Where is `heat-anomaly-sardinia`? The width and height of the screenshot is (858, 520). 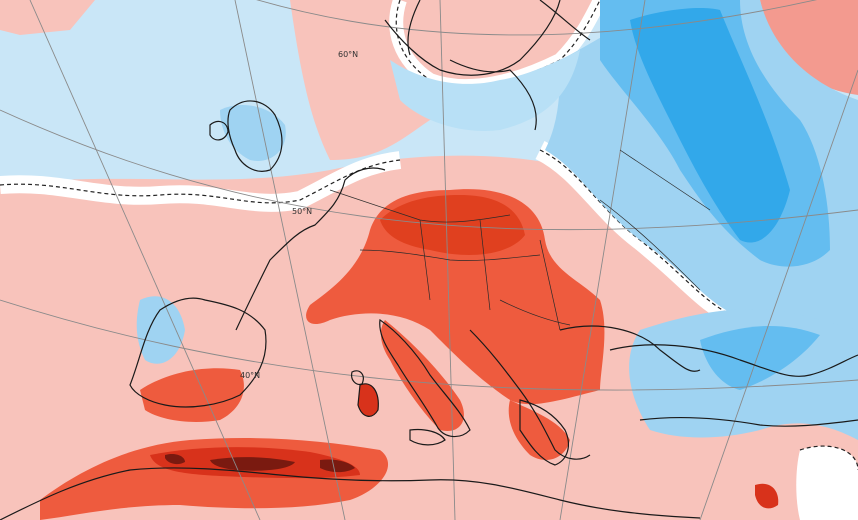 heat-anomaly-sardinia is located at coordinates (368, 400).